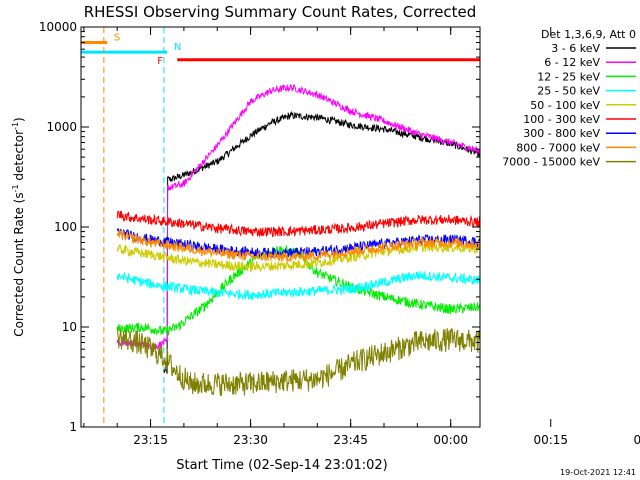  I want to click on legend-label-3-6-kev: 3 - 6 keV, so click(575, 48).